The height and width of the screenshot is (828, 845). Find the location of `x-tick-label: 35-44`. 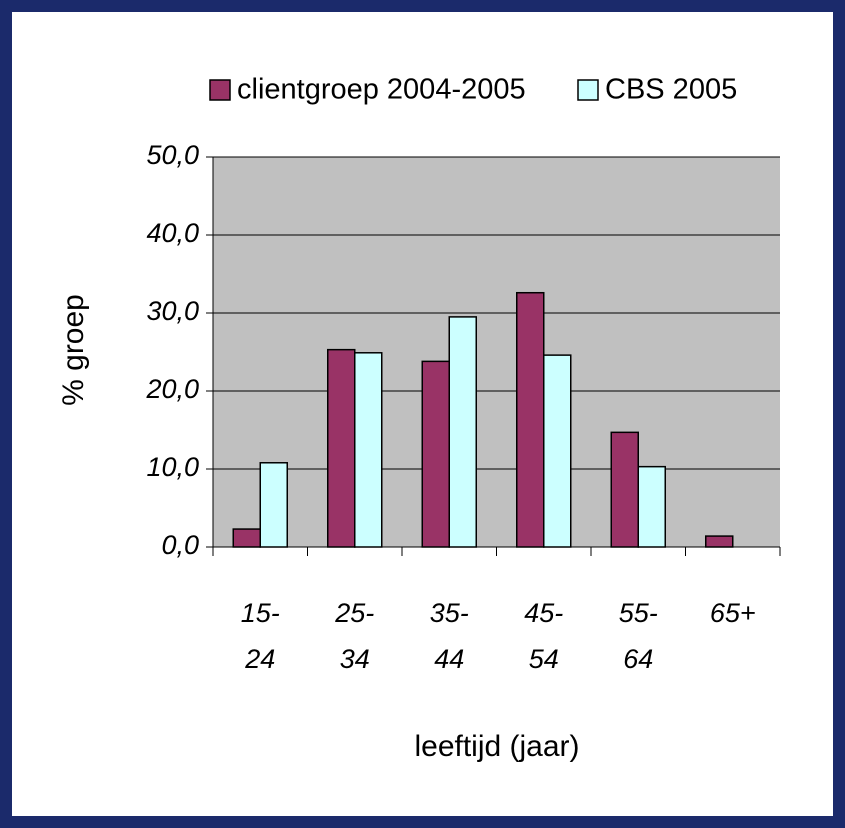

x-tick-label: 35-44 is located at coordinates (449, 636).